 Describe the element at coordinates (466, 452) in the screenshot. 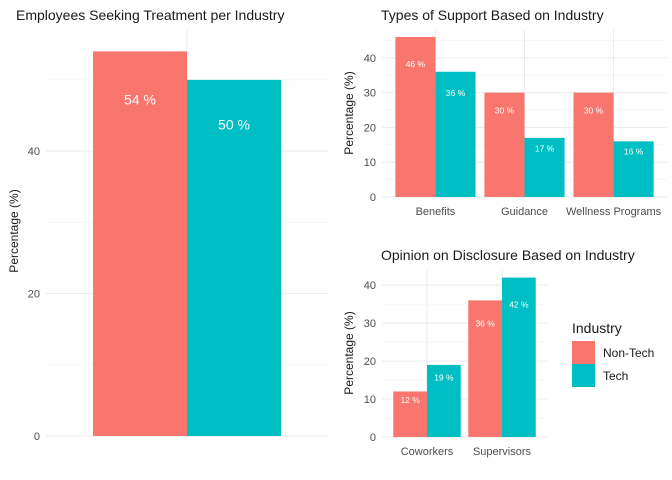

I see `panel-disclosure-x-ticks: Coworkers Supervisors` at that location.